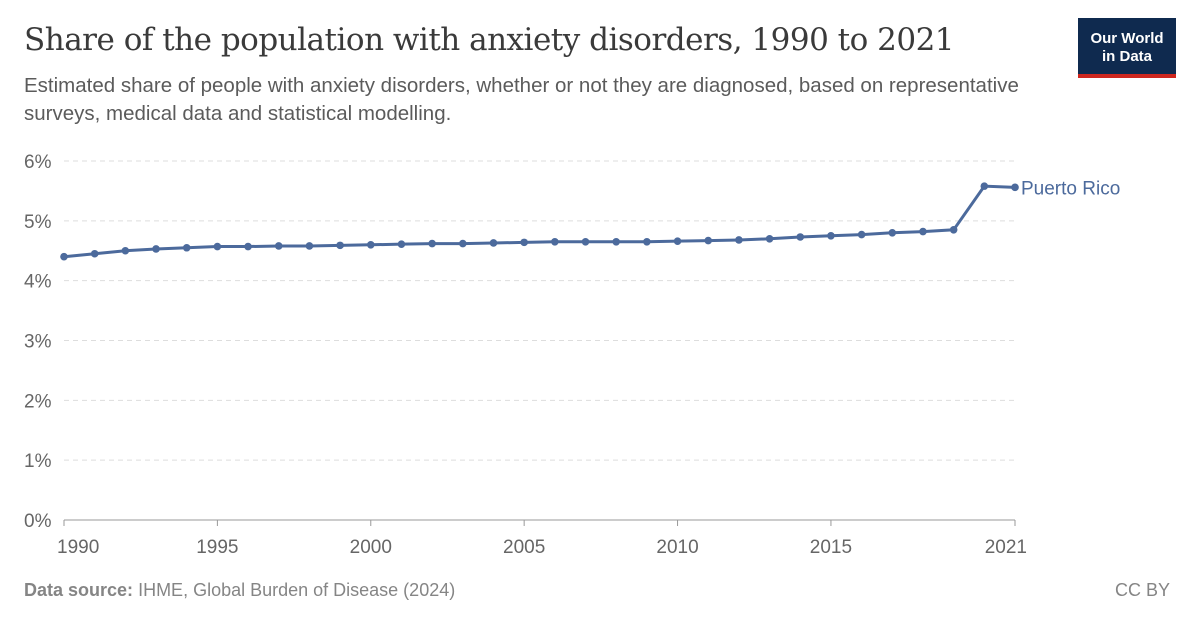 The image size is (1200, 627). What do you see at coordinates (297, 590) in the screenshot?
I see `source-text: IHME, Global Burden of Disease (2024)` at bounding box center [297, 590].